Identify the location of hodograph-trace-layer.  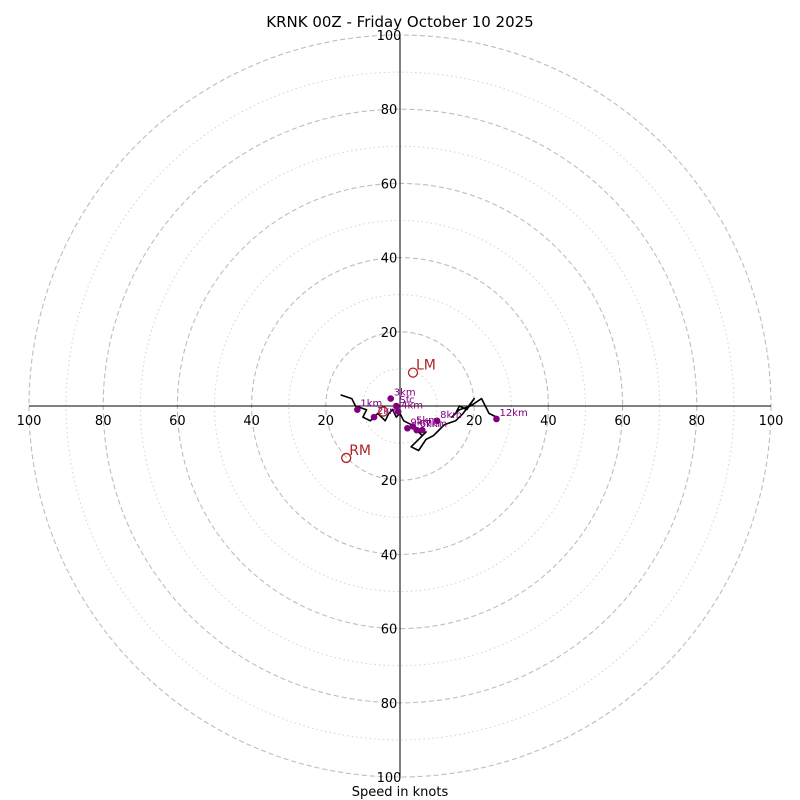
(418, 423).